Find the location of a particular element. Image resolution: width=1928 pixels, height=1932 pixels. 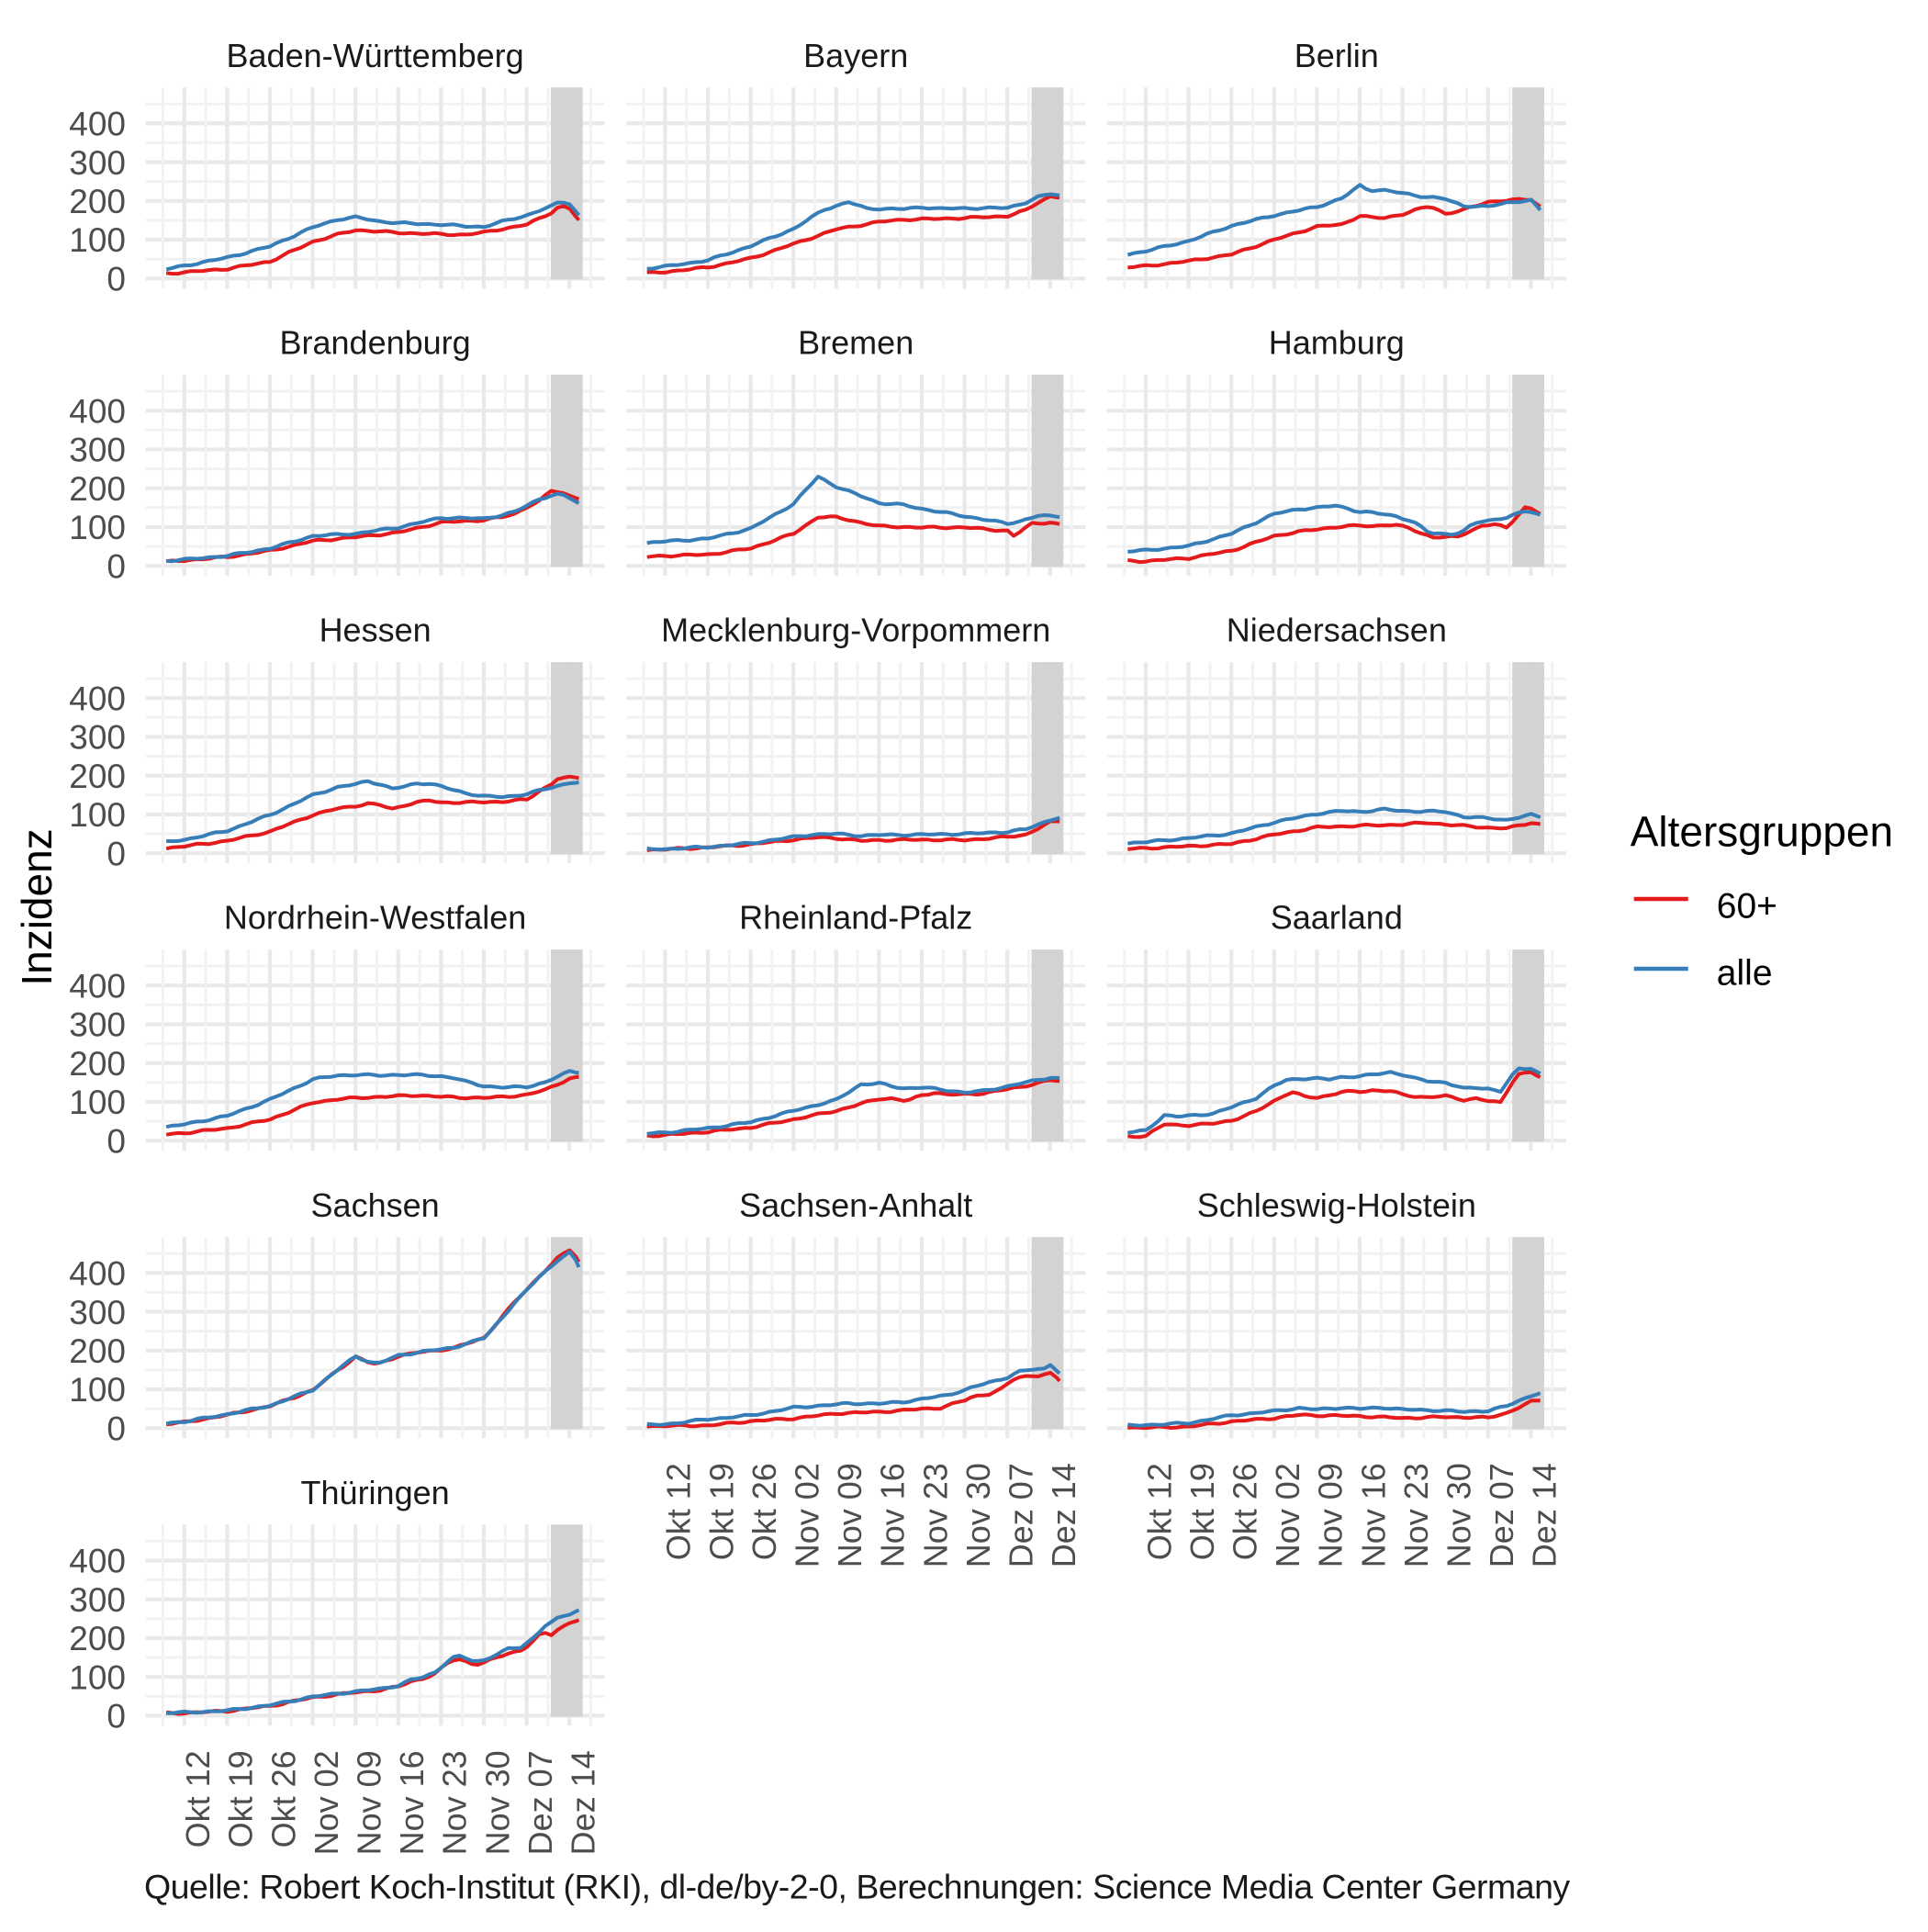

svg-text: Thüringen is located at coordinates (375, 1492).